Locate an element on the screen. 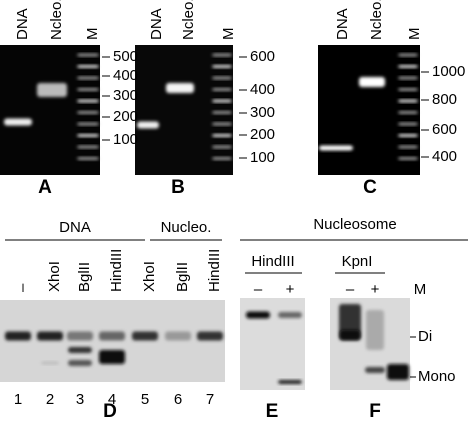  gel-b is located at coordinates (184, 110).